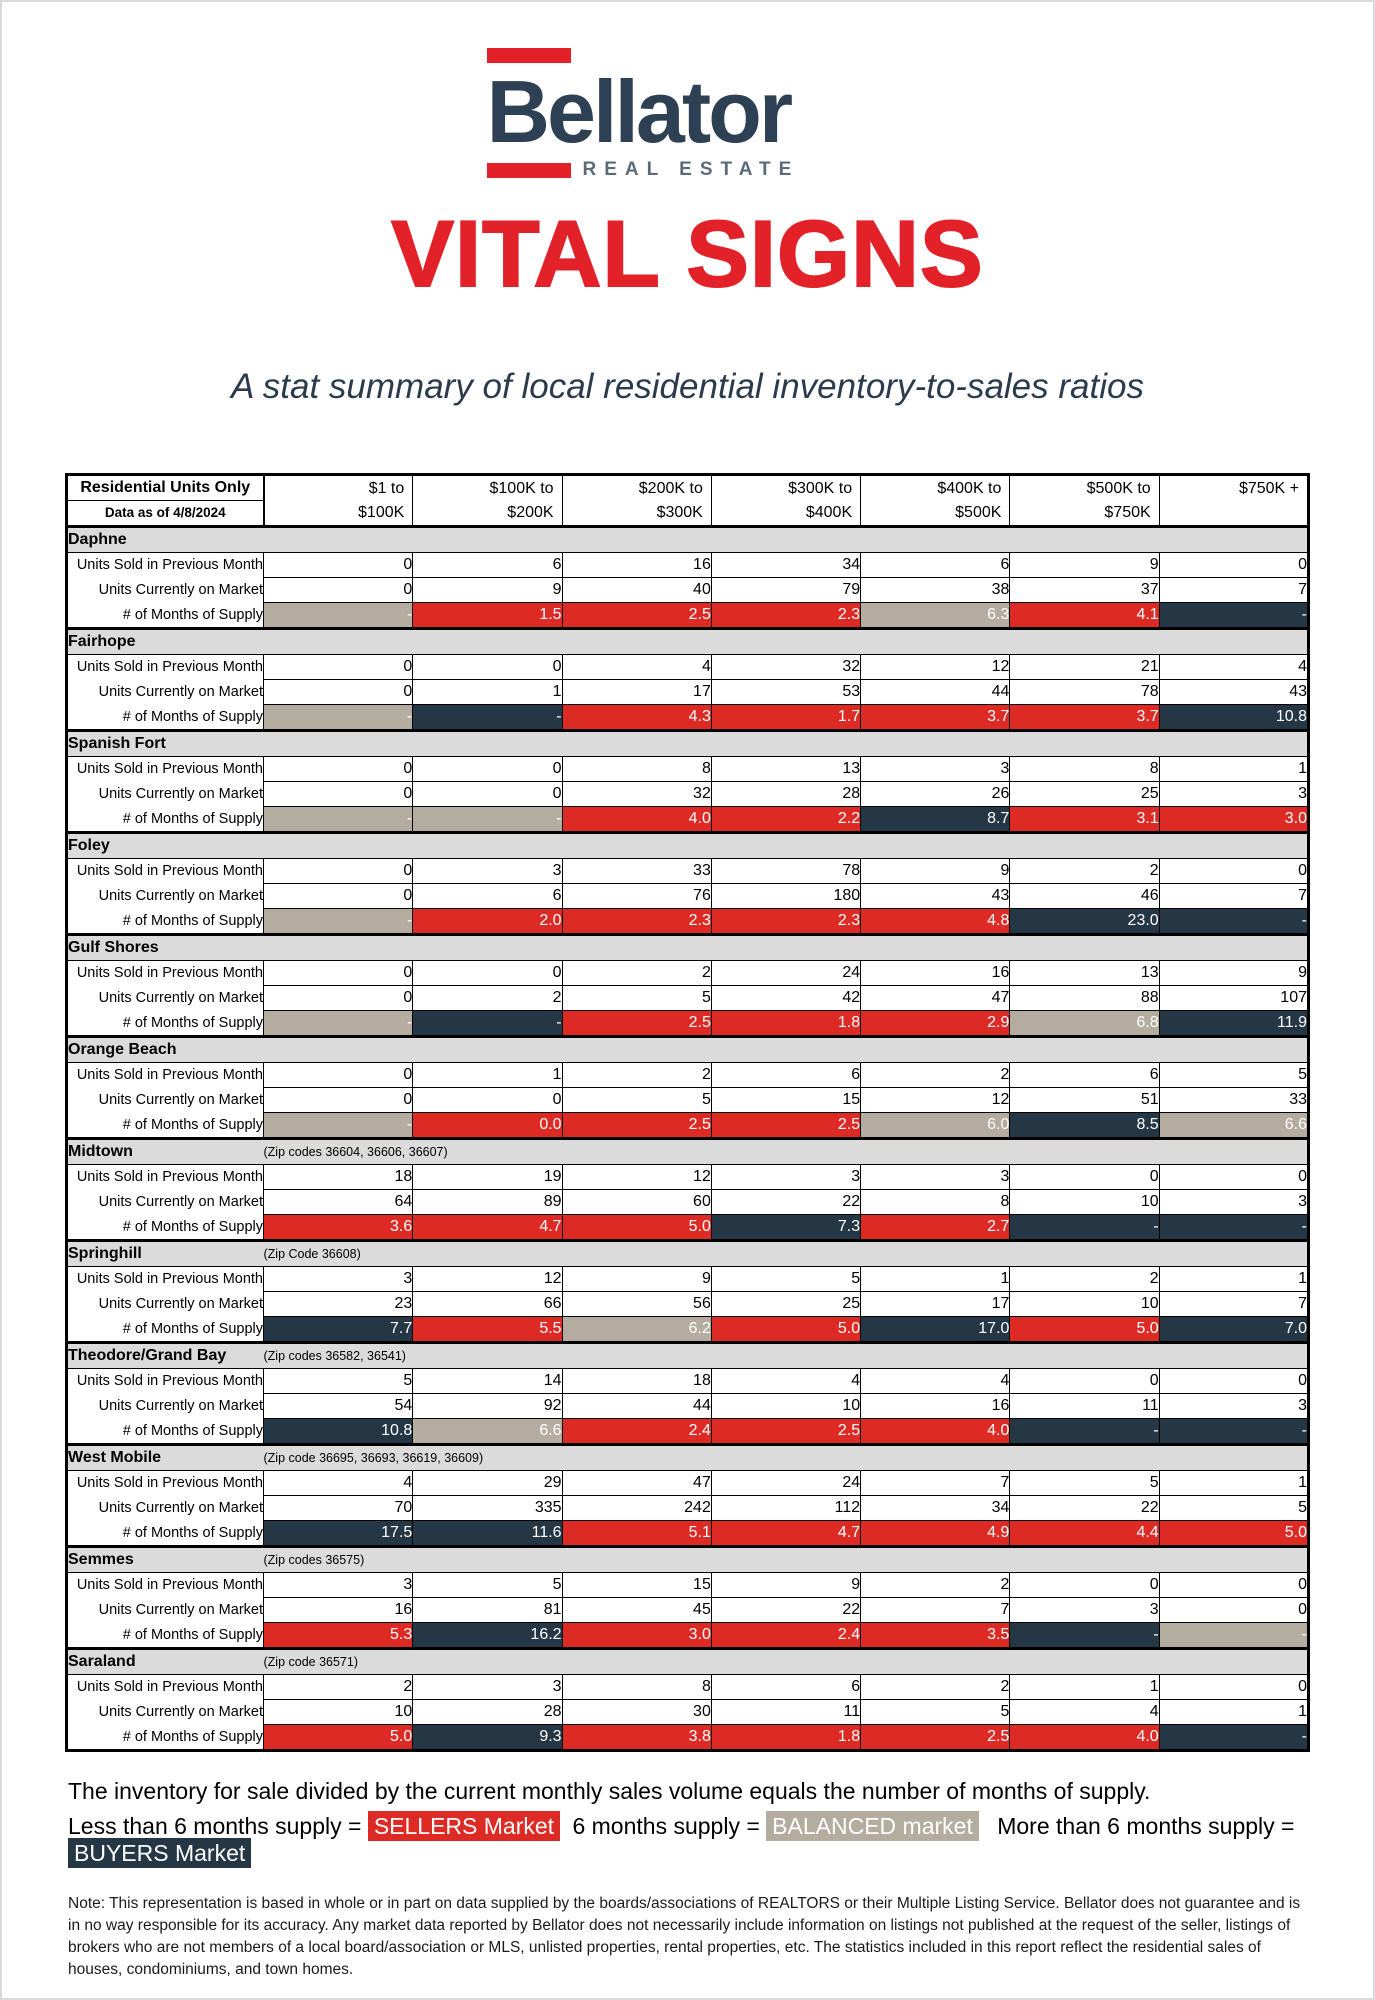 Image resolution: width=1375 pixels, height=2000 pixels. I want to click on units-cell: 30, so click(636, 1712).